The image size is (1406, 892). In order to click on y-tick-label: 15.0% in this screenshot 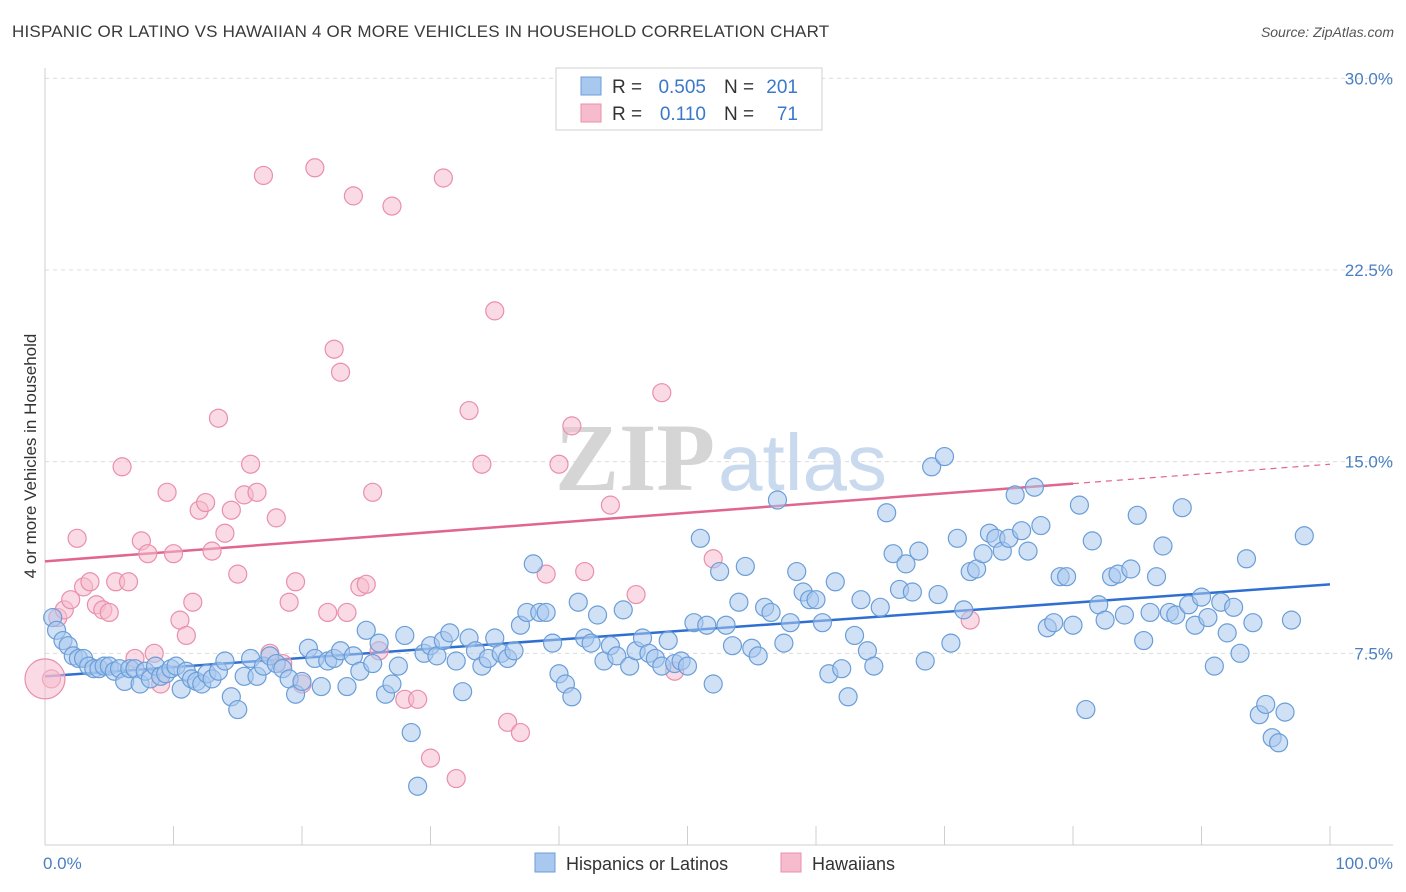, I will do `click(1369, 462)`.